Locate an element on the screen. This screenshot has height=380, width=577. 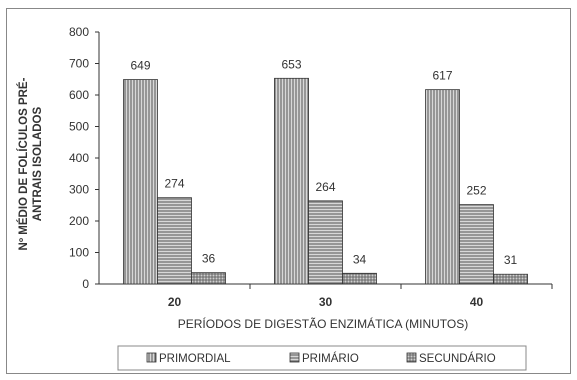
y-tick-label: 100 is located at coordinates (79, 253).